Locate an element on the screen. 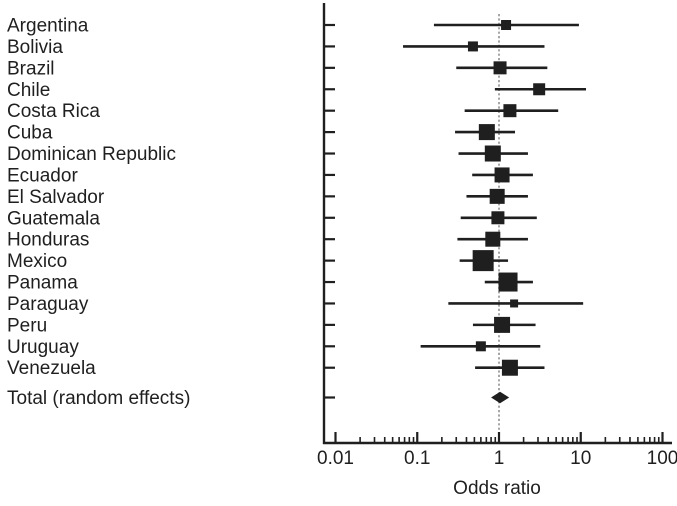 Image resolution: width=677 pixels, height=506 pixels. row-label: Costa Rica is located at coordinates (53, 111).